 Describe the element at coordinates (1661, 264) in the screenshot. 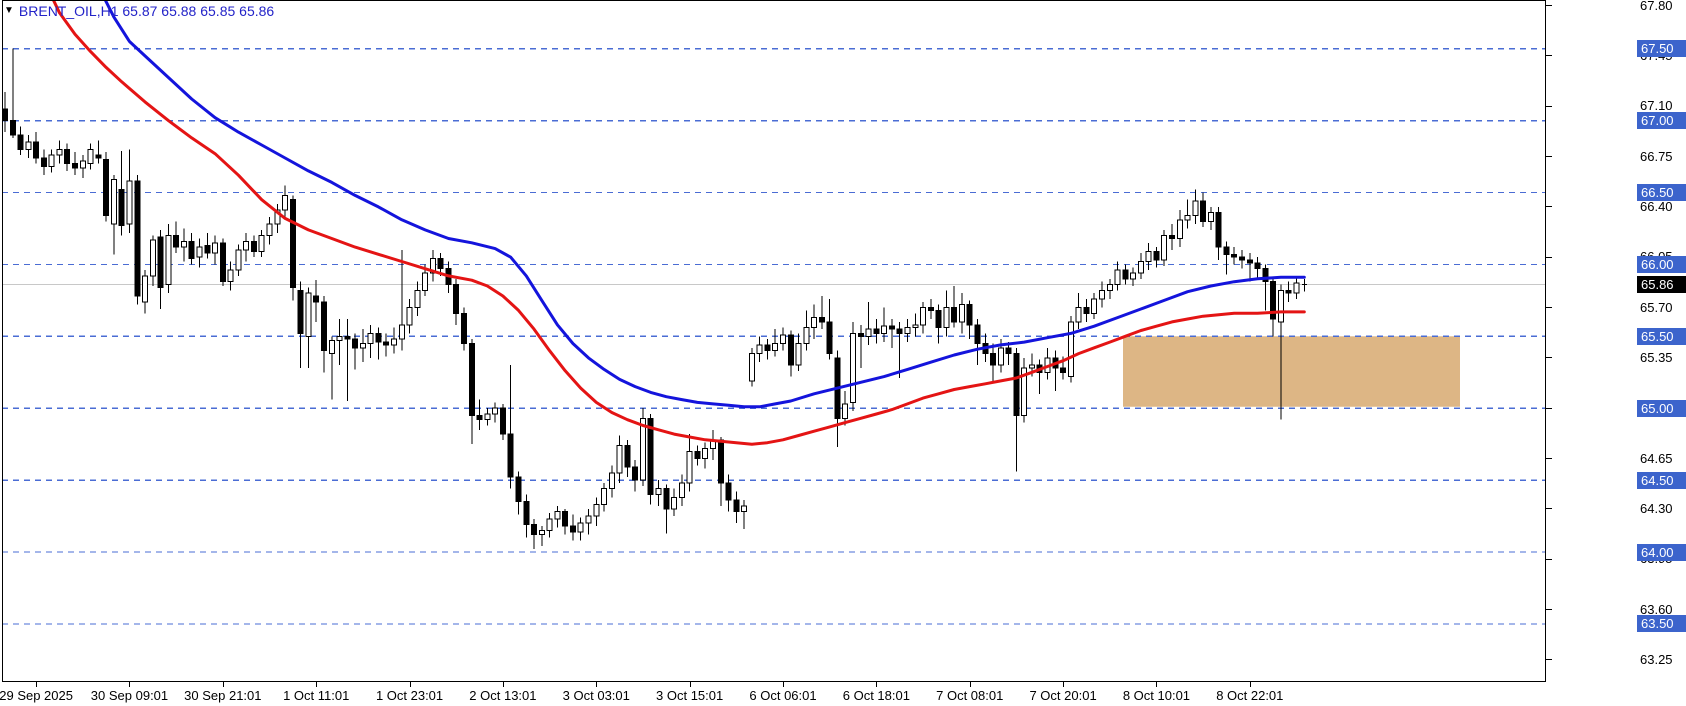

I see `price-level-badge: 66.00` at that location.